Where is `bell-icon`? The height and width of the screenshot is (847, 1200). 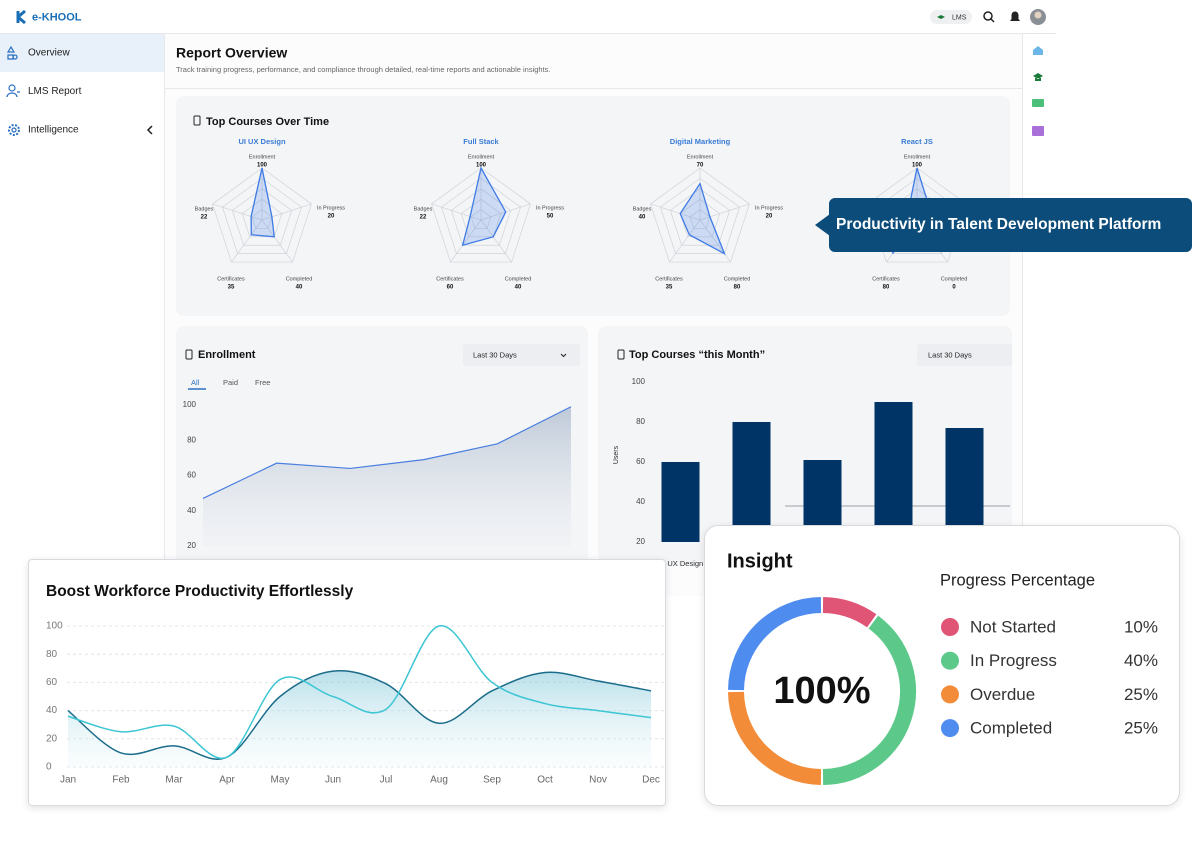 bell-icon is located at coordinates (1015, 16).